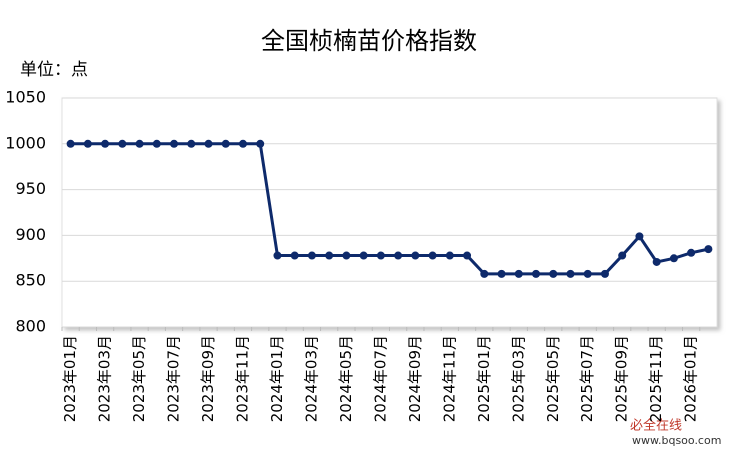 The width and height of the screenshot is (738, 454). I want to click on x-tick-label: 2024年05月, so click(346, 378).